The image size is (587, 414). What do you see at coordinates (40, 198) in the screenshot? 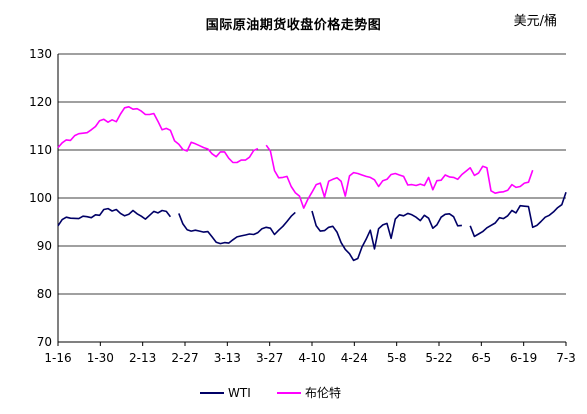
I see `y-tick-label: 100` at bounding box center [40, 198].